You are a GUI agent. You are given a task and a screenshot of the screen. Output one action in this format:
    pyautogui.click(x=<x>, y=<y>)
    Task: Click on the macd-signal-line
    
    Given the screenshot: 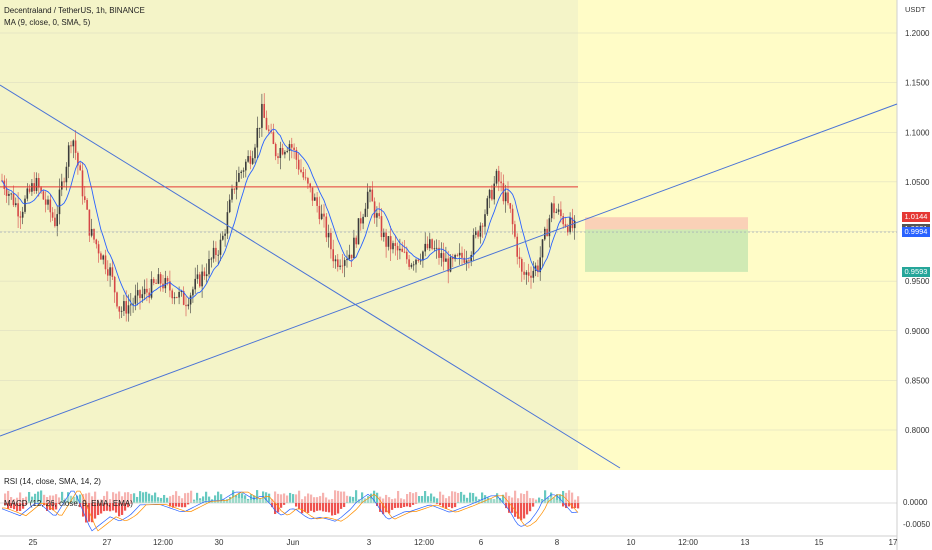 What is the action you would take?
    pyautogui.click(x=290, y=511)
    